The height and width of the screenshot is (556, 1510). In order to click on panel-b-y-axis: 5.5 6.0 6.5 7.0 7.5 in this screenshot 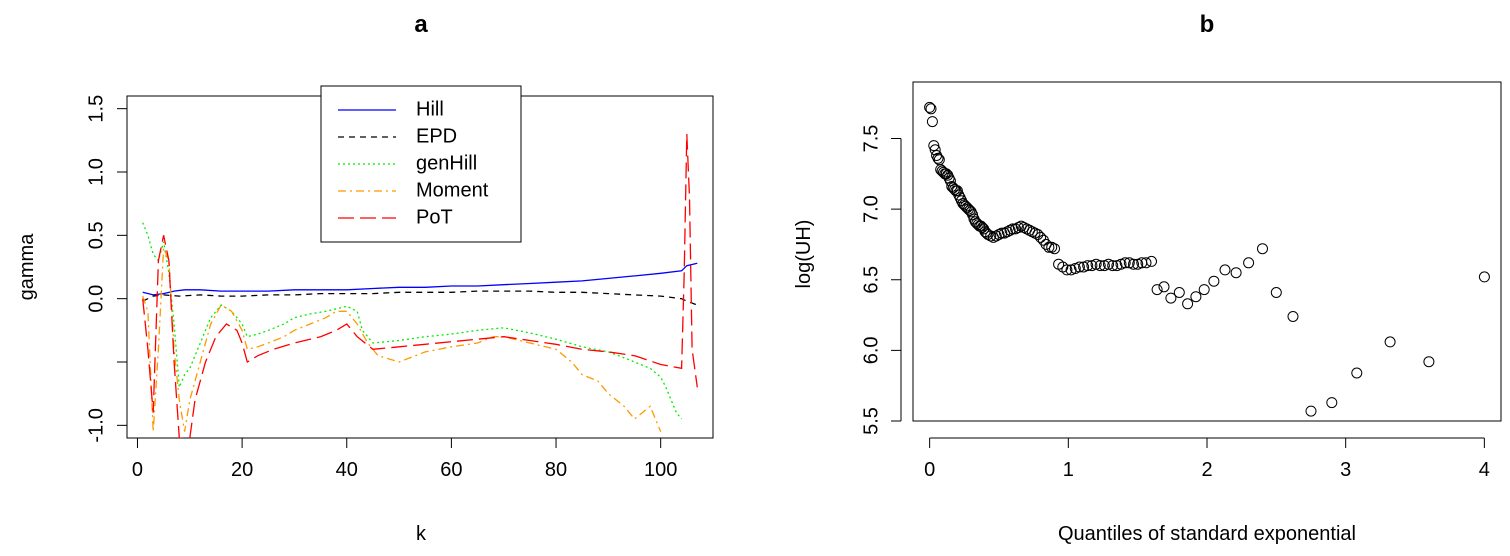, I will do `click(881, 280)`.